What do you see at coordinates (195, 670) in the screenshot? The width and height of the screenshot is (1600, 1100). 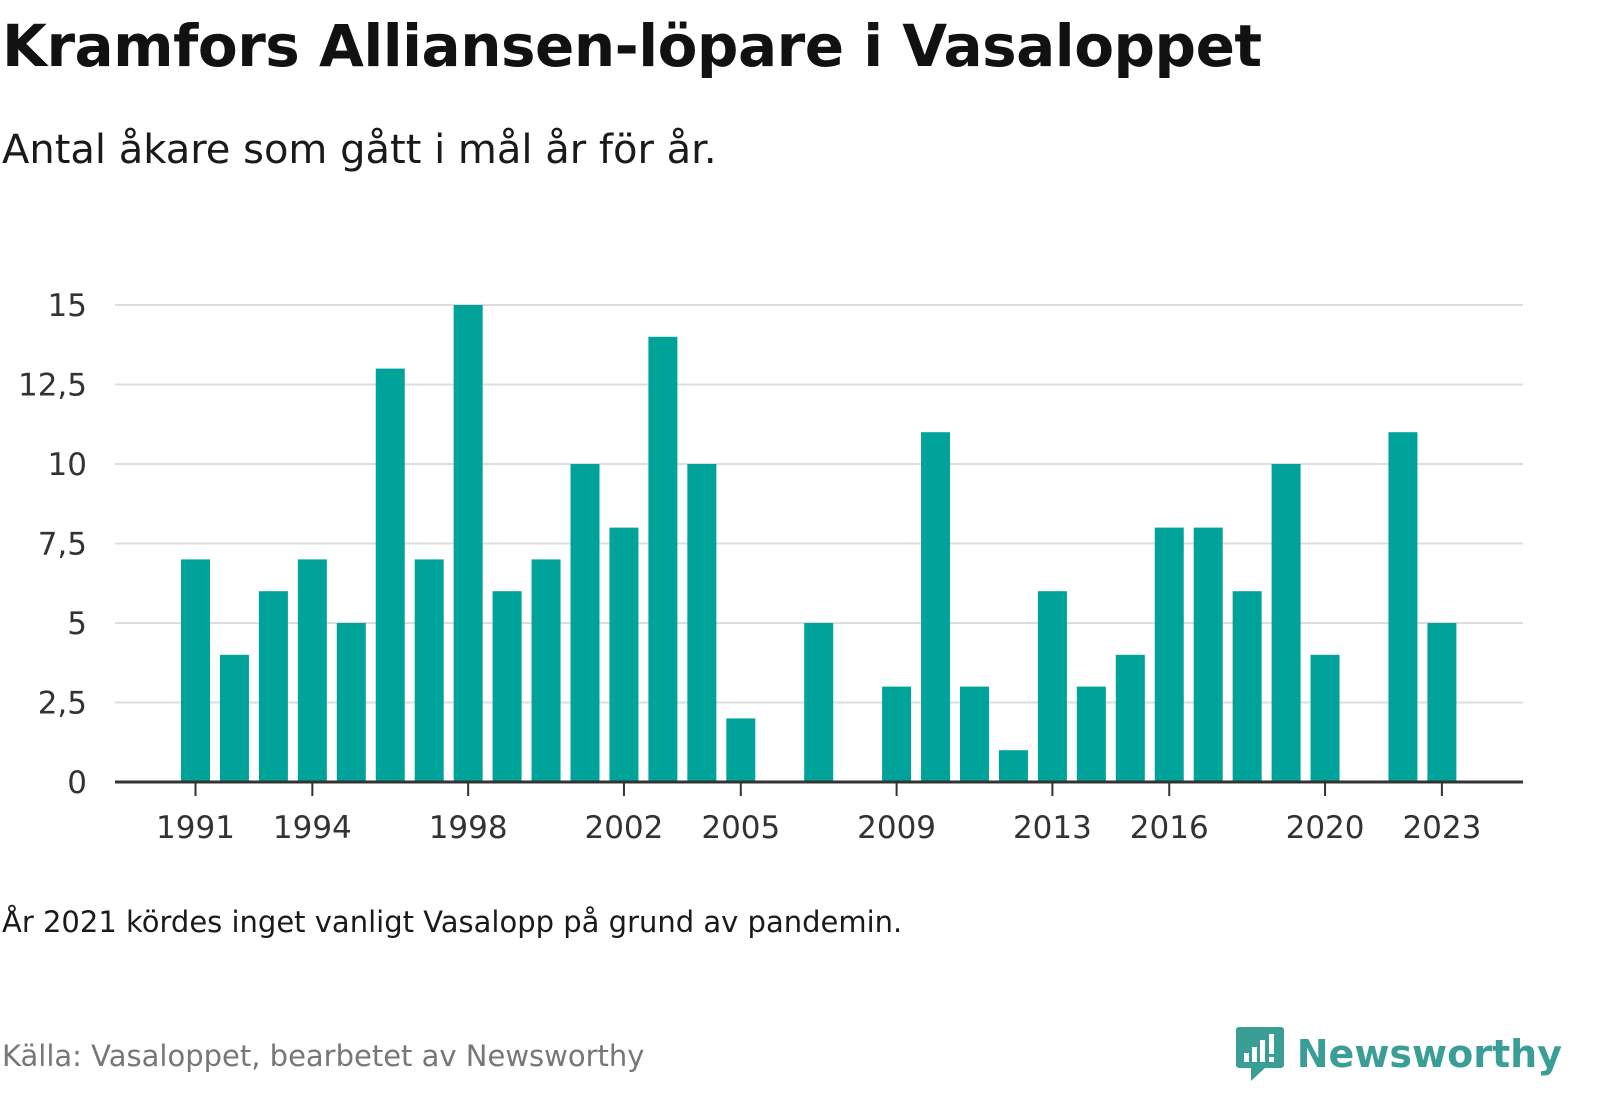 I see `bar-1991` at bounding box center [195, 670].